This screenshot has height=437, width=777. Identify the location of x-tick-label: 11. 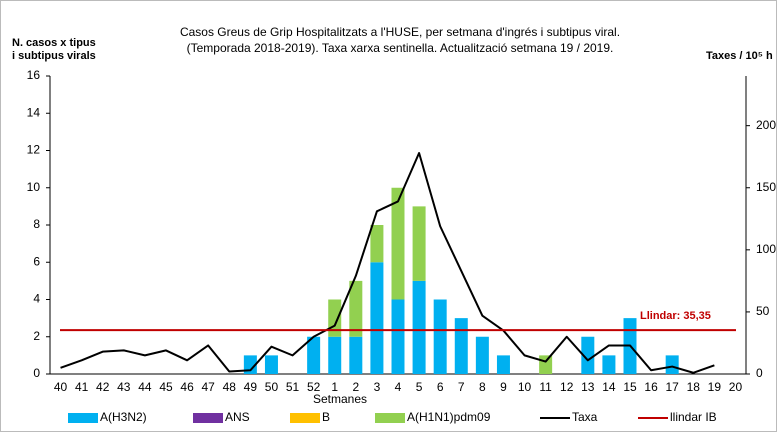
(545, 387).